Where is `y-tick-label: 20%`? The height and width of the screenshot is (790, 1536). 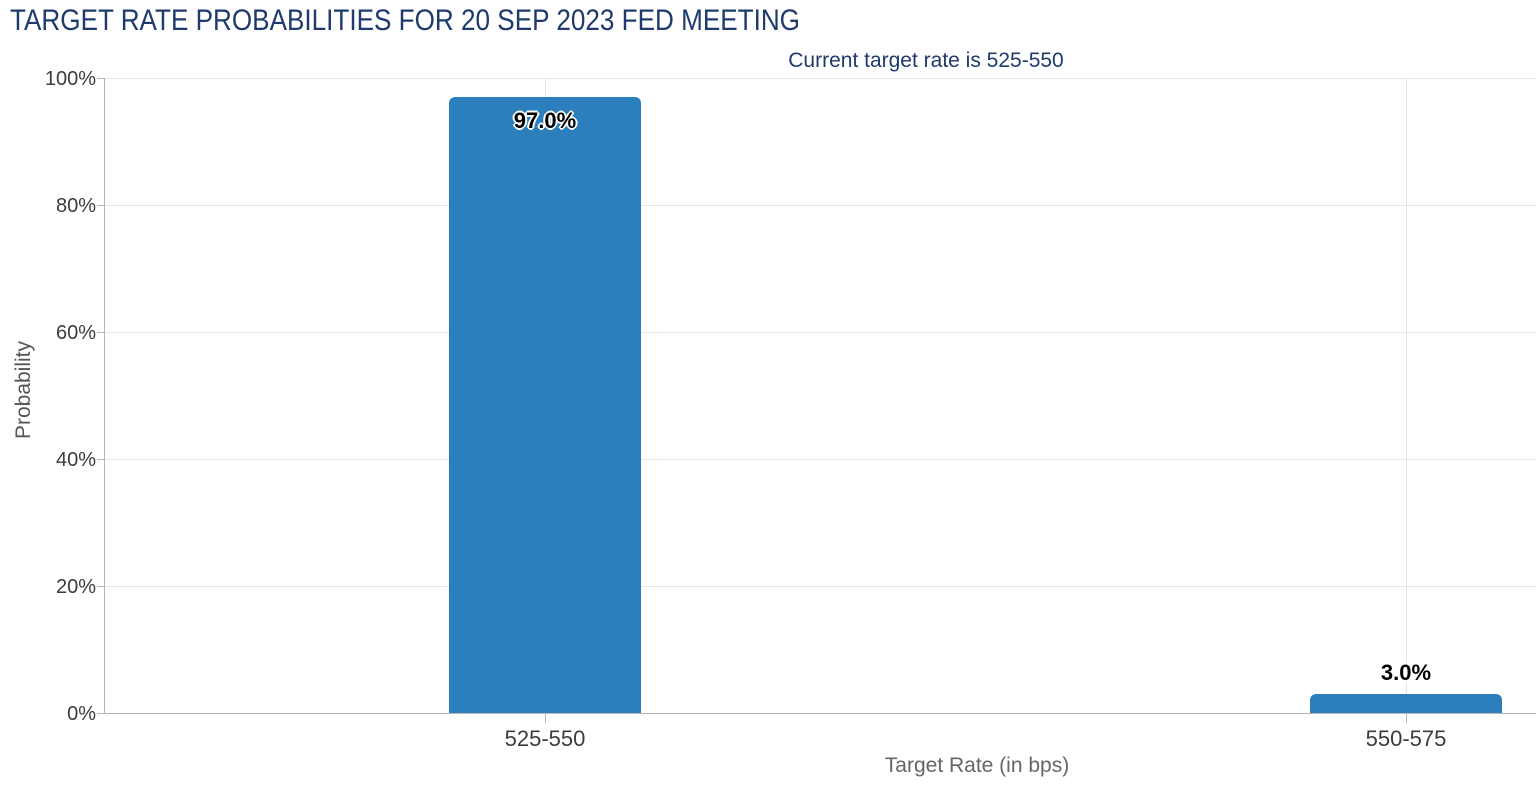
y-tick-label: 20% is located at coordinates (75, 587).